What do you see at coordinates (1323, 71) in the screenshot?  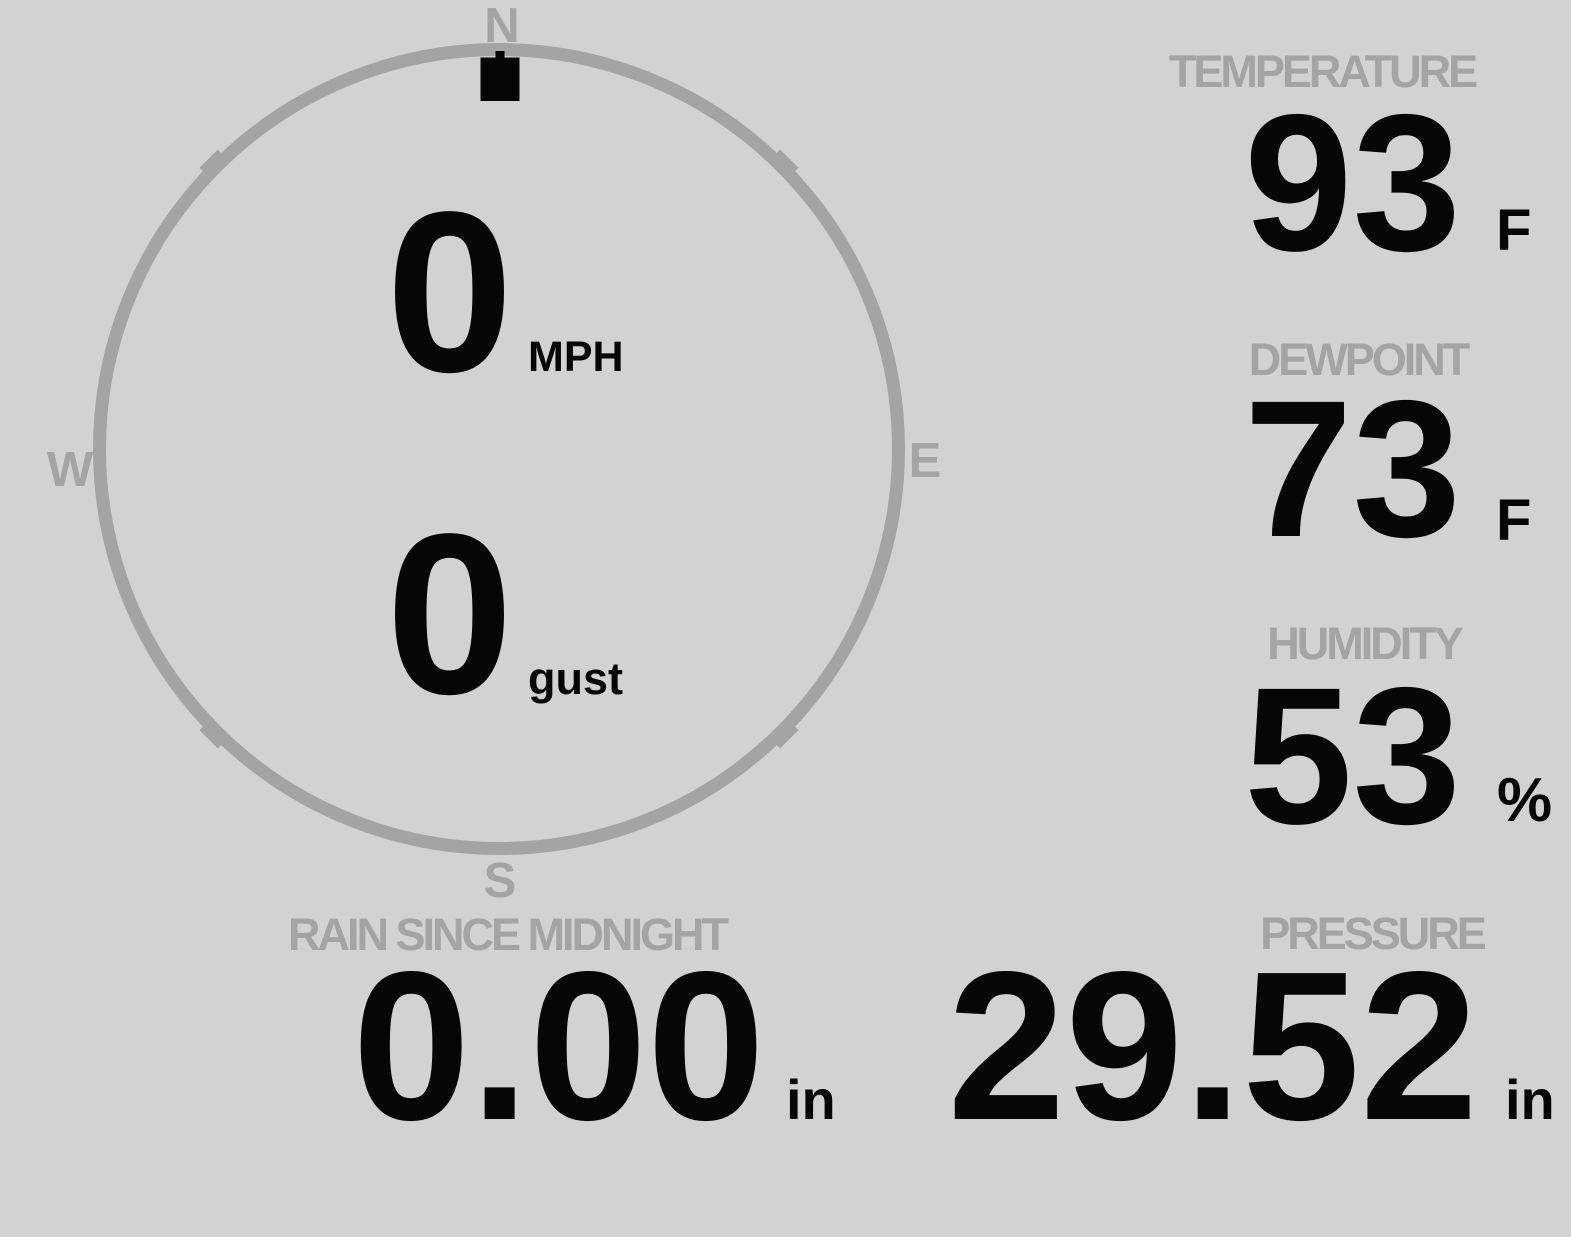 I see `temperature-label: TEMPERATURE` at bounding box center [1323, 71].